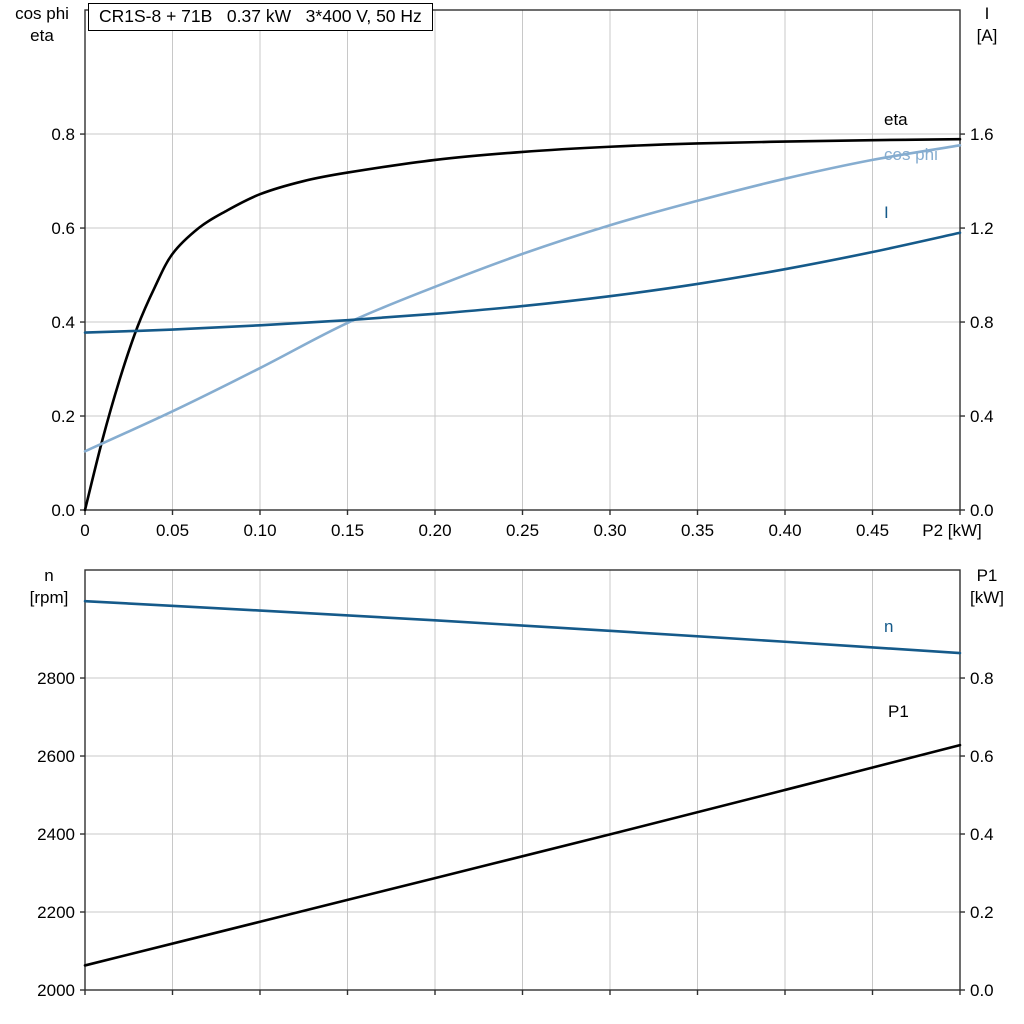 Image resolution: width=1024 pixels, height=1024 pixels. What do you see at coordinates (982, 228) in the screenshot?
I see `svg-text: 1.2` at bounding box center [982, 228].